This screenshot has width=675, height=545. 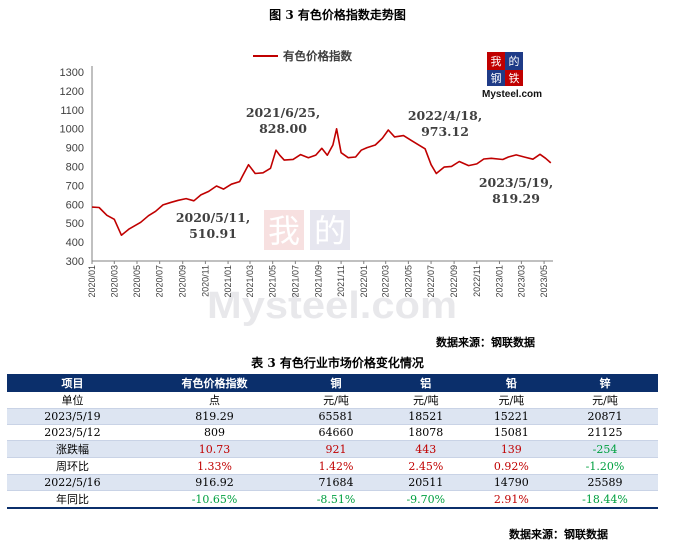 What do you see at coordinates (72, 400) in the screenshot?
I see `table-cell: 单位` at bounding box center [72, 400].